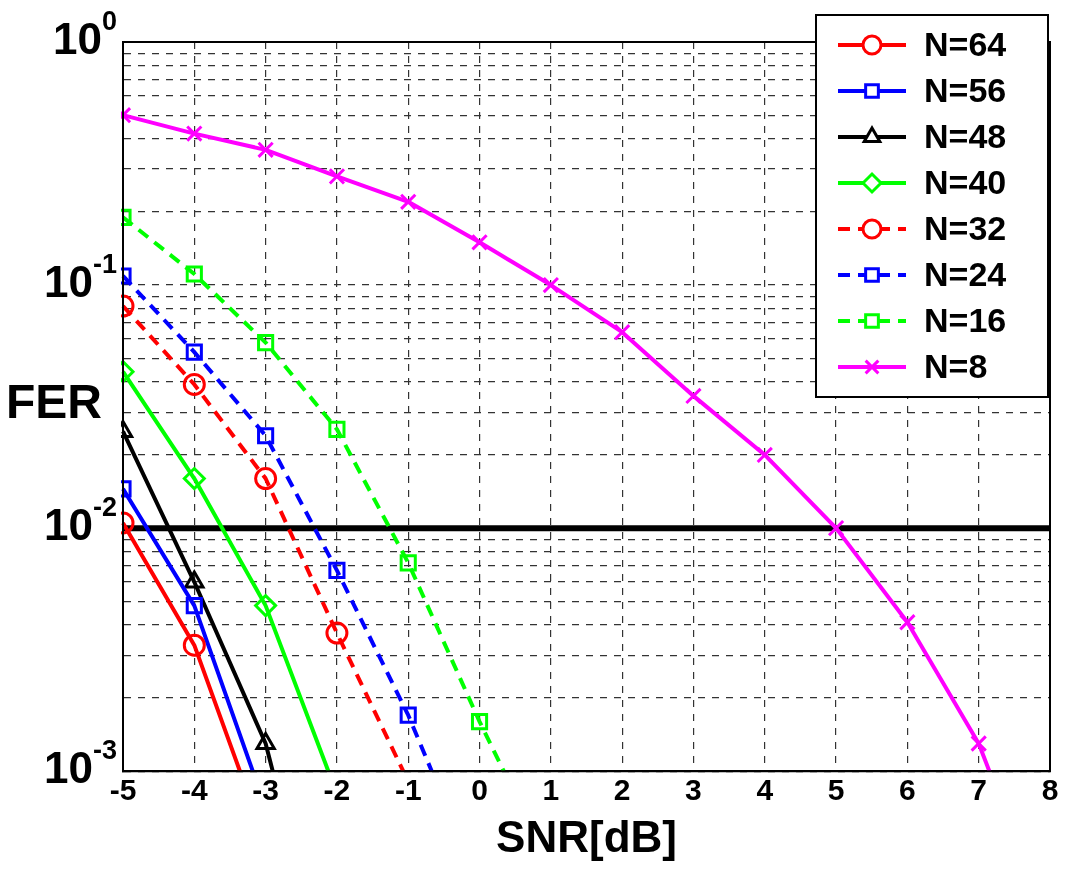 The height and width of the screenshot is (870, 1070). Describe the element at coordinates (194, 790) in the screenshot. I see `x-tick-label: -4` at that location.